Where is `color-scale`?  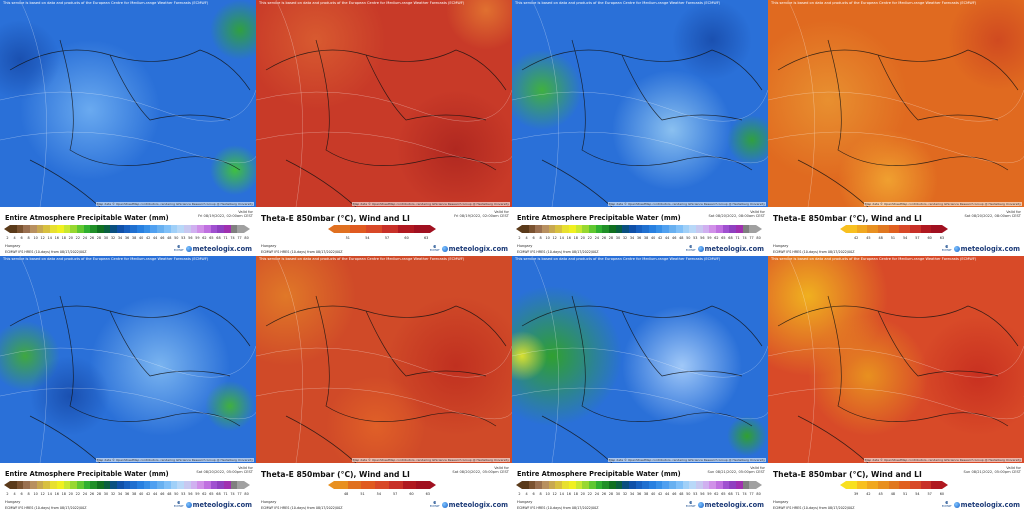 color-scale is located at coordinates (127, 485).